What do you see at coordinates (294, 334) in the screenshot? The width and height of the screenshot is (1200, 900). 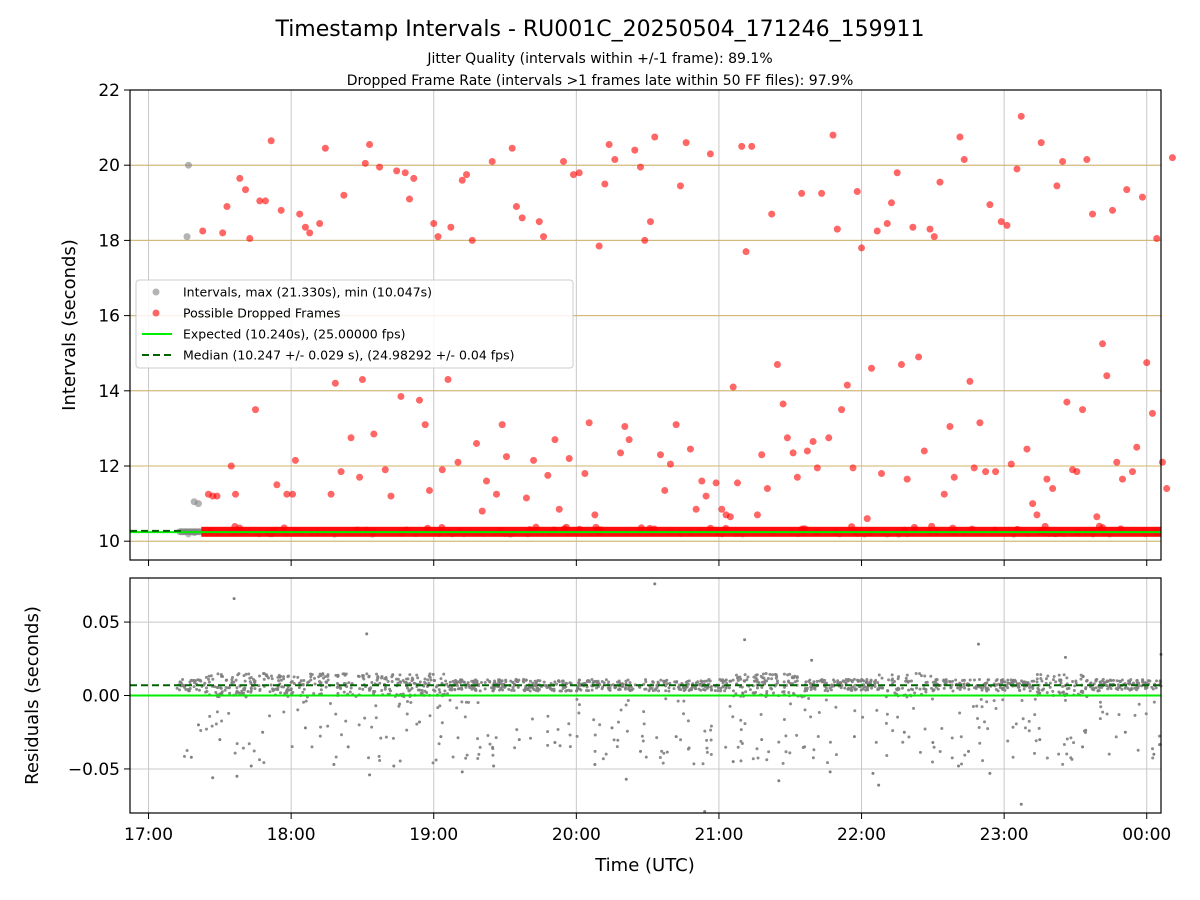 I see `legend-label-expected: Expected (10.240s), (25.00000 fps)` at bounding box center [294, 334].